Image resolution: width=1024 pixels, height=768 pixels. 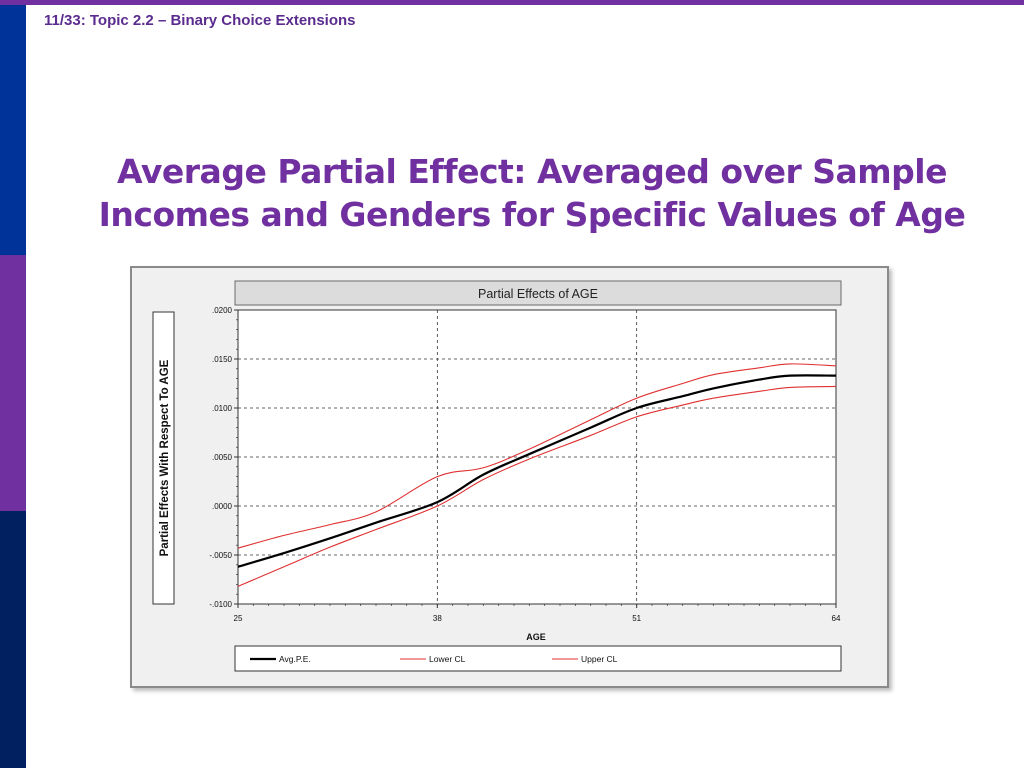 I want to click on x-tick-label: 51, so click(x=636, y=618).